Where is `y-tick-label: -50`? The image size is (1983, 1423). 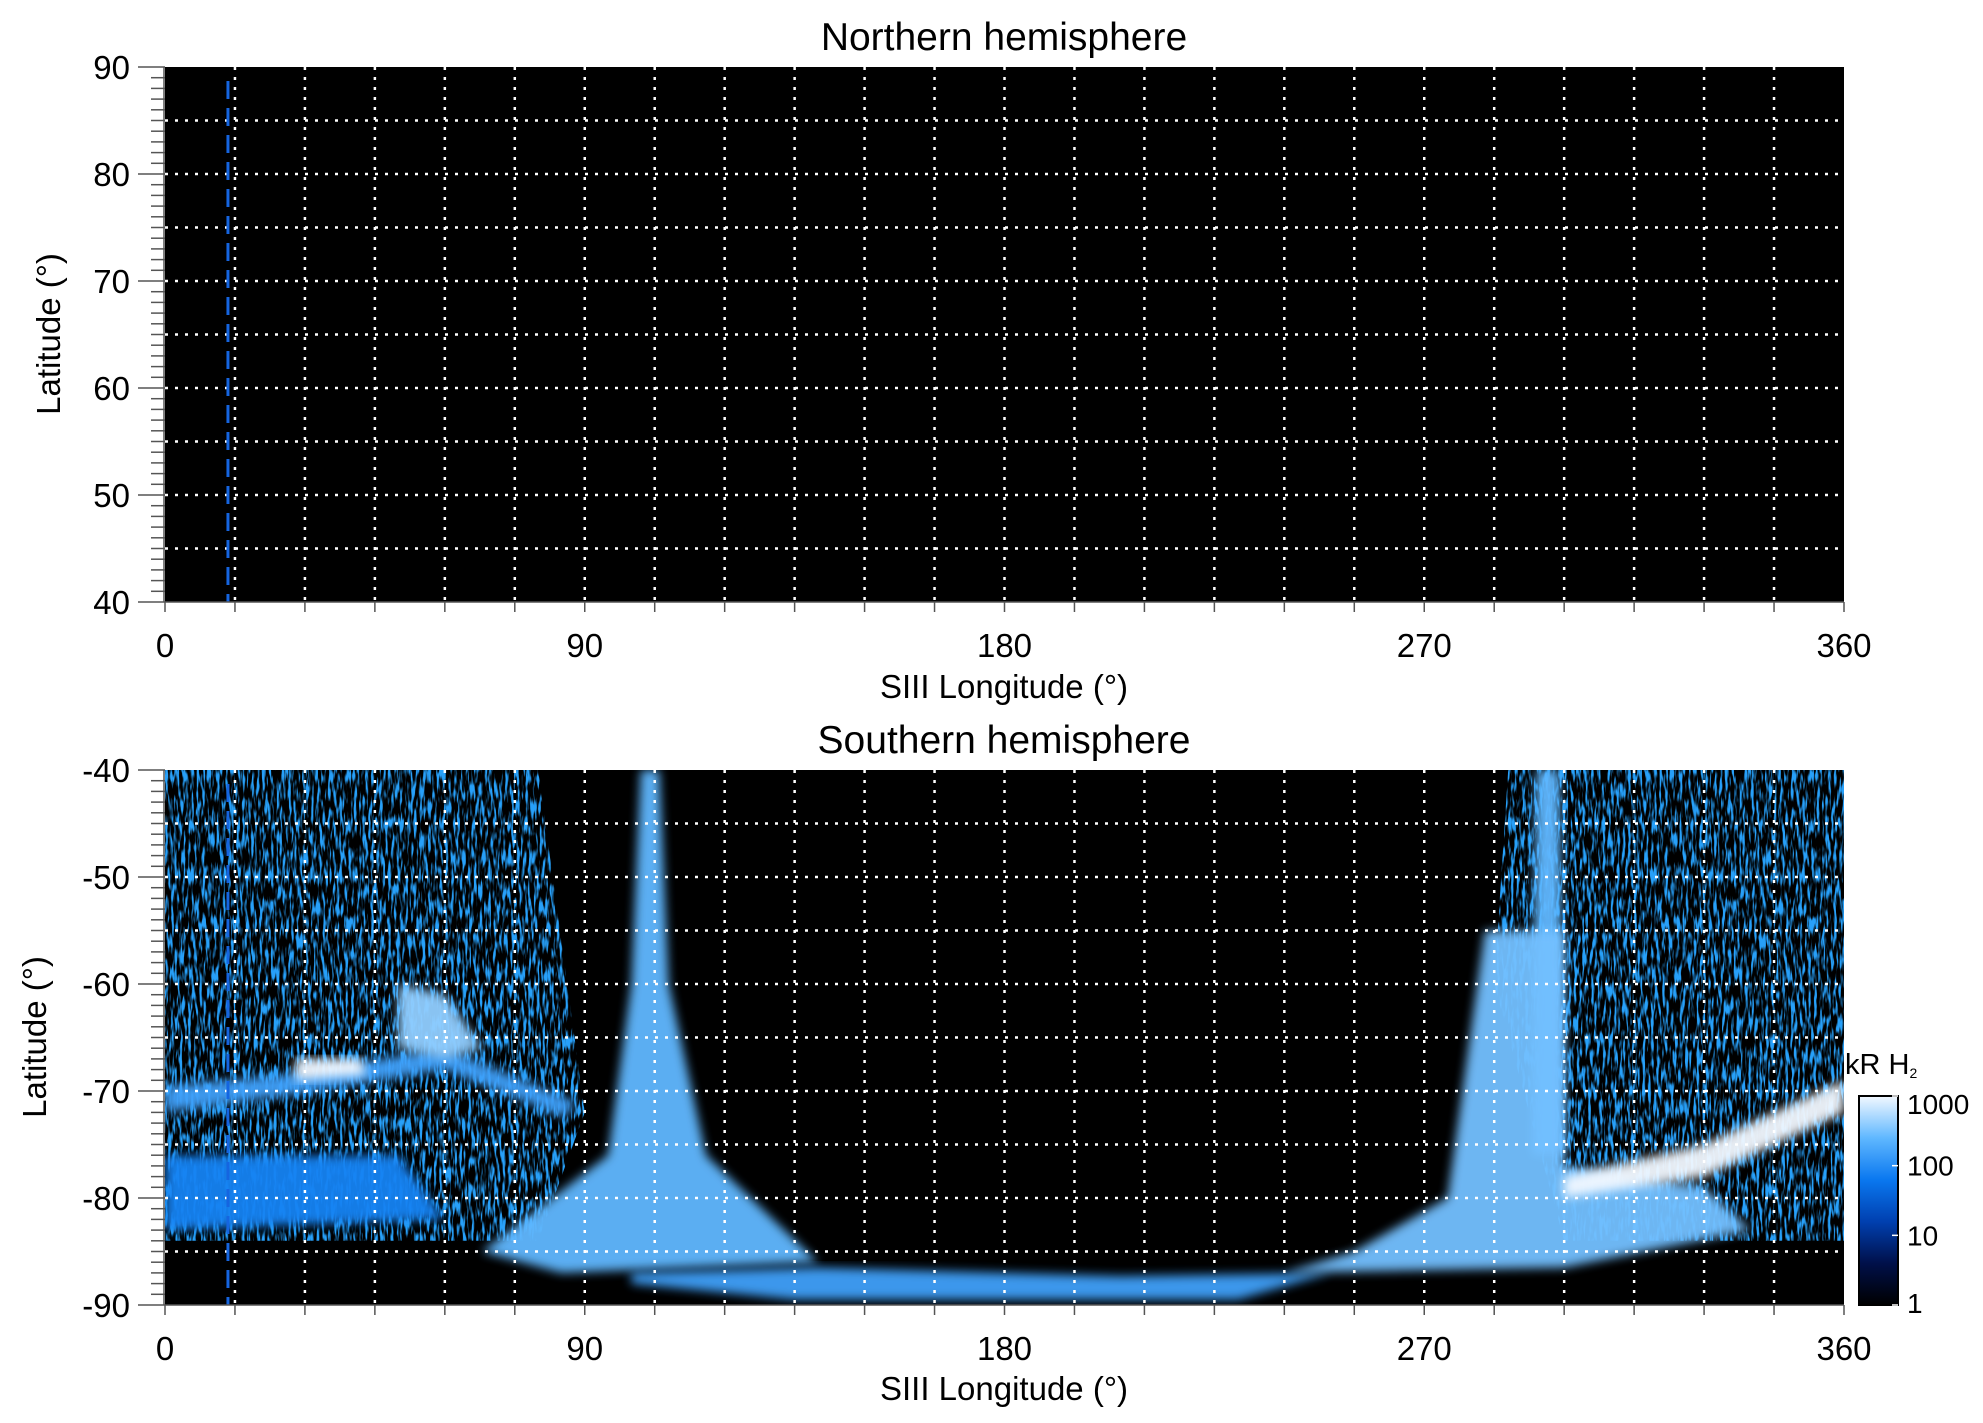
y-tick-label: -50 is located at coordinates (106, 877).